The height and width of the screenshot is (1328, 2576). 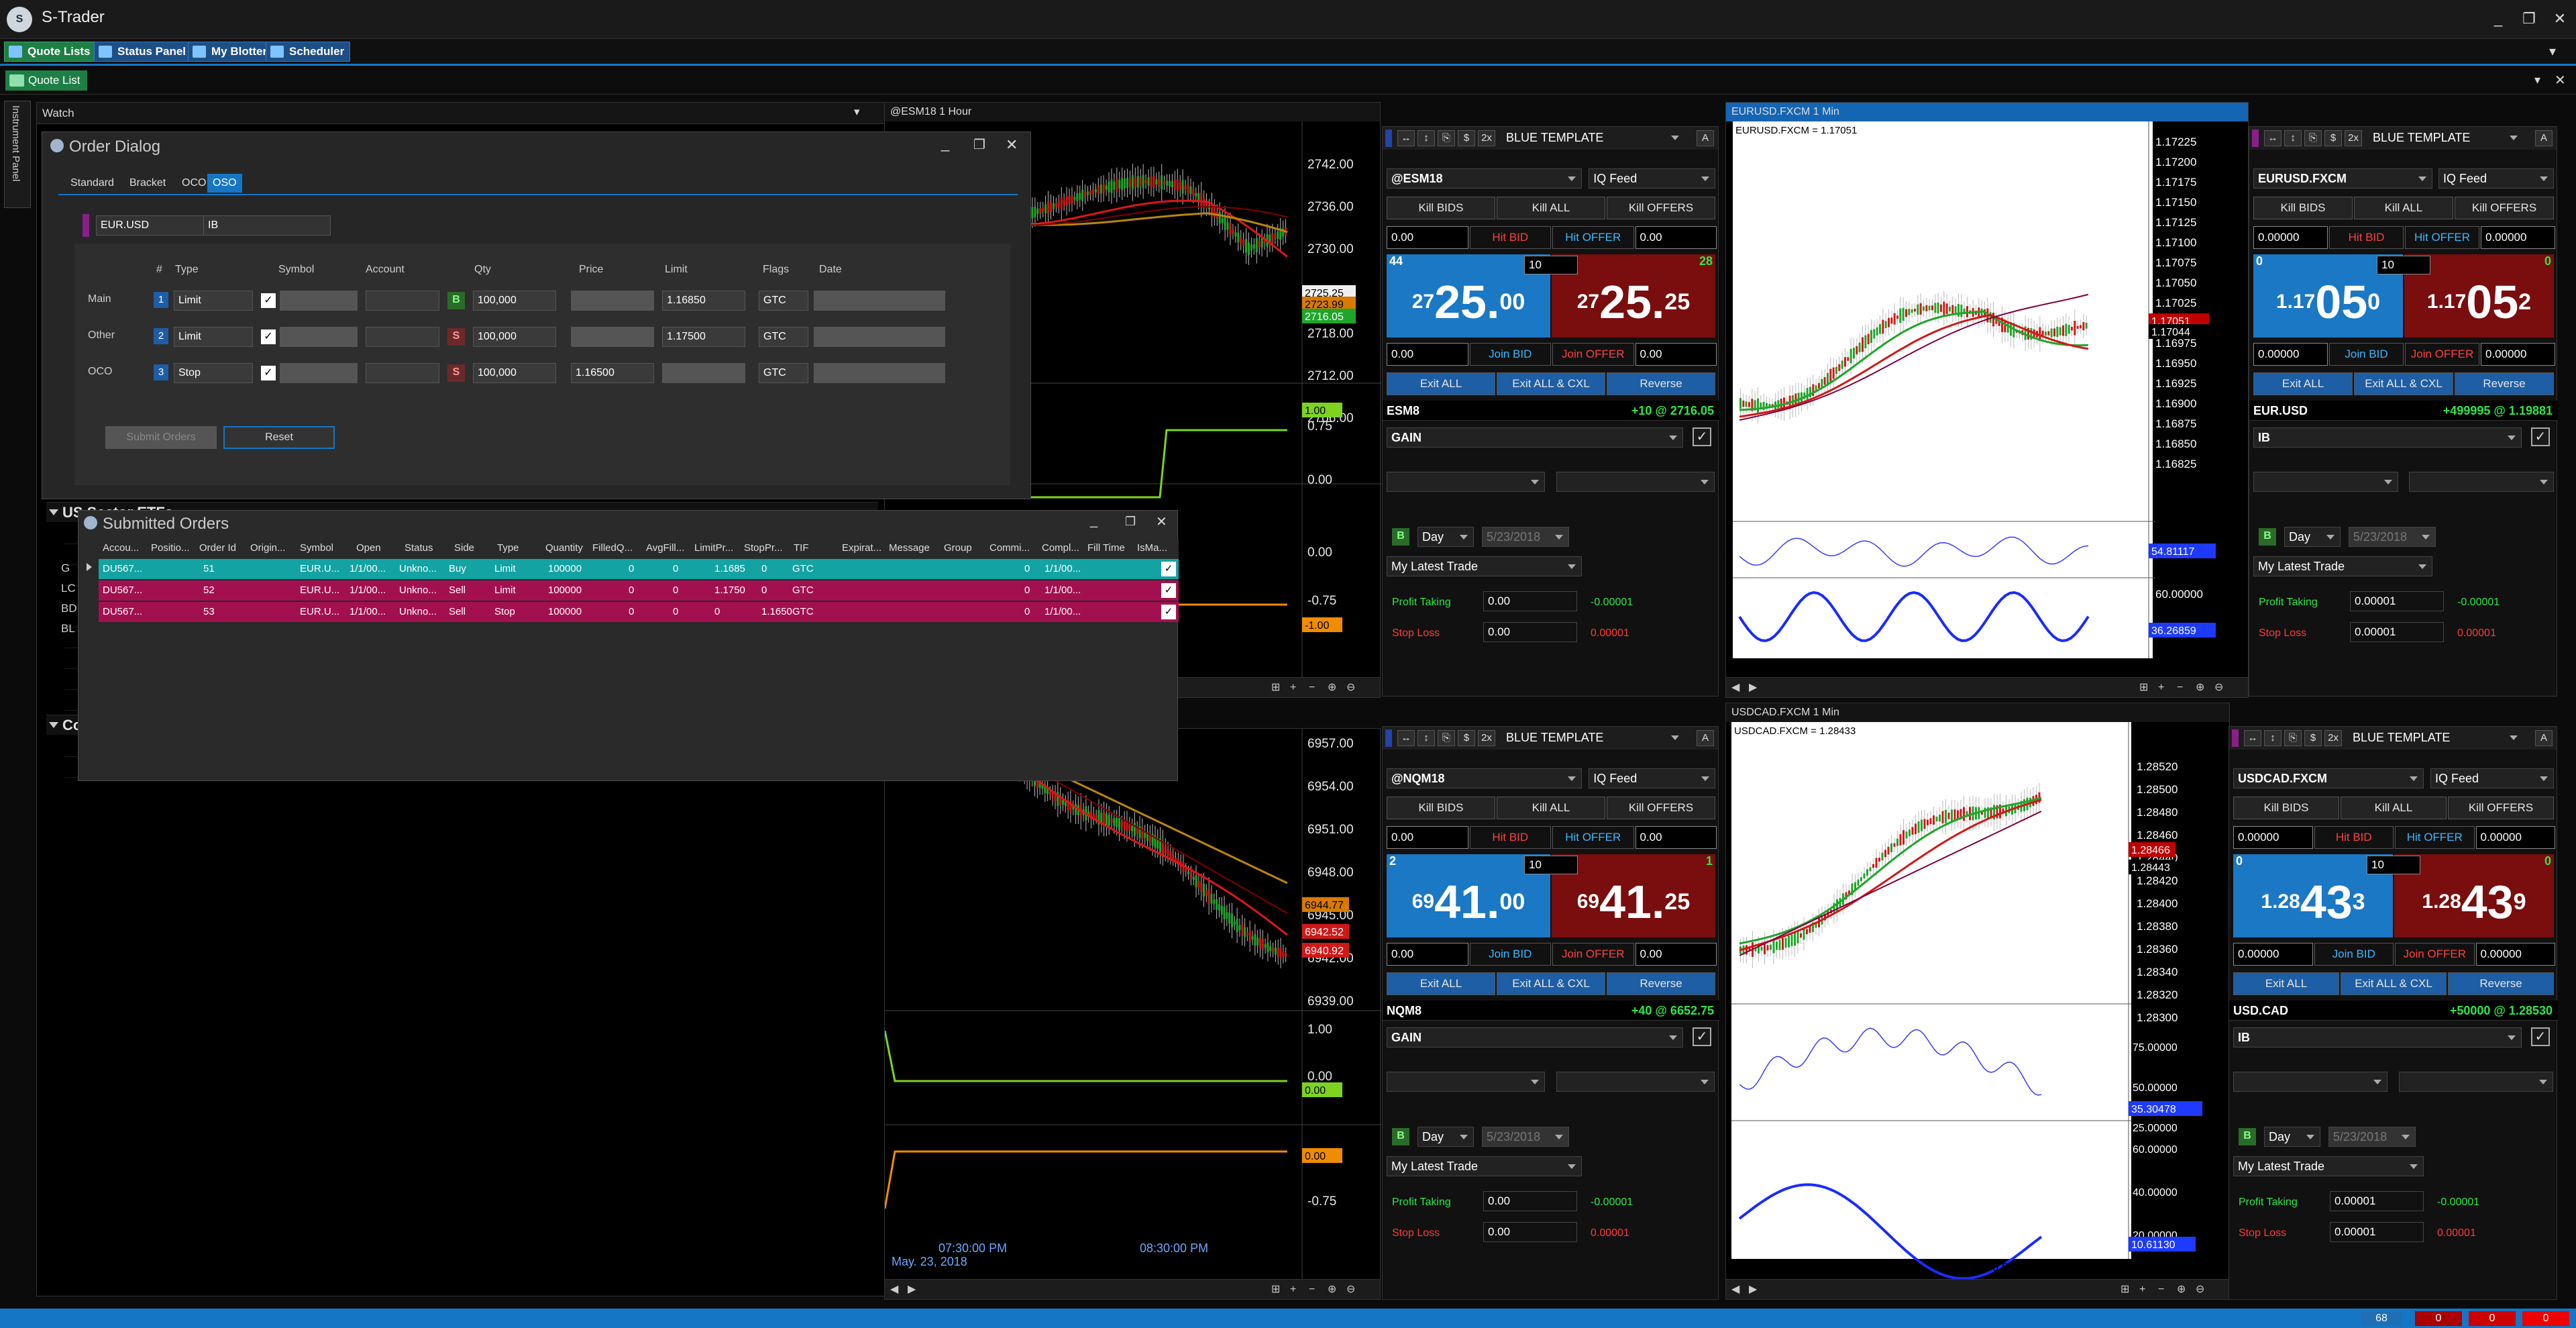 I want to click on account-select: GAIN, so click(x=1535, y=437).